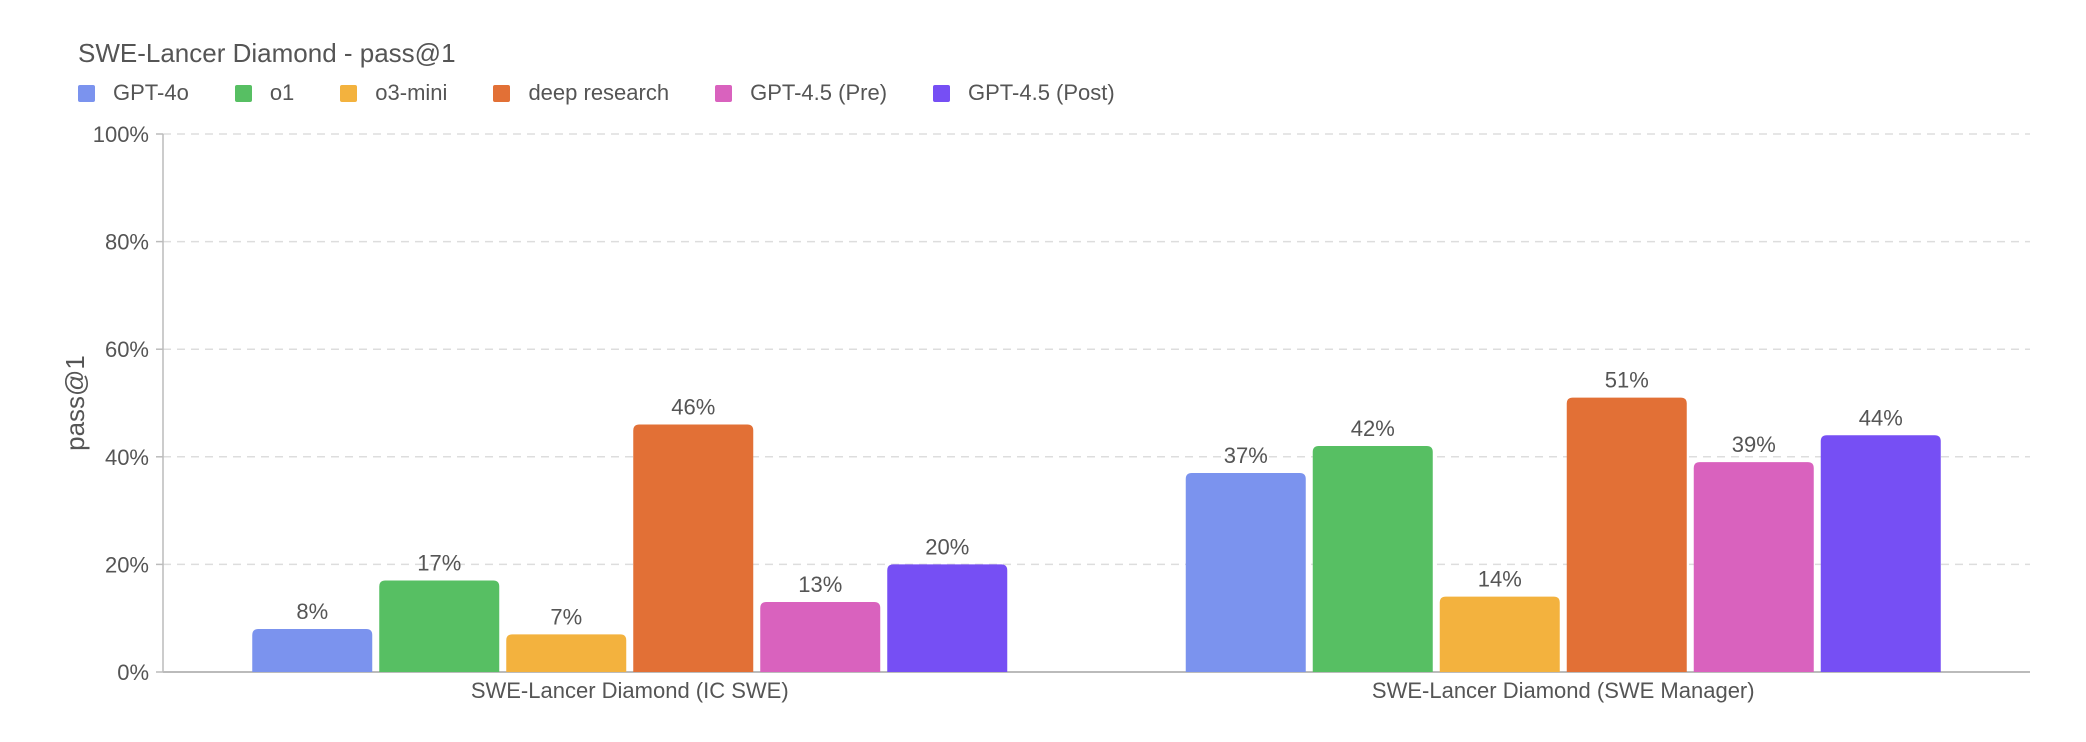 This screenshot has width=2086, height=742. Describe the element at coordinates (151, 92) in the screenshot. I see `legend-label: GPT-4o` at that location.